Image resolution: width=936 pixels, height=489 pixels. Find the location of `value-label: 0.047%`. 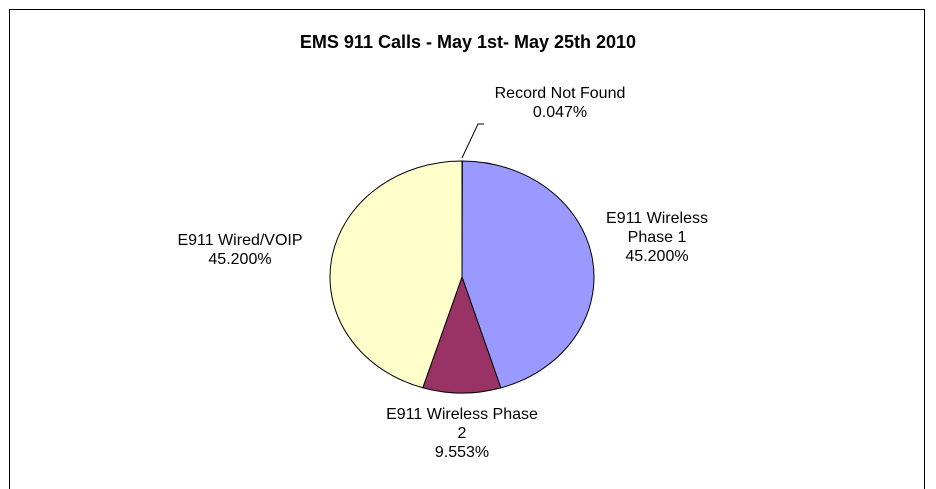

value-label: 0.047% is located at coordinates (560, 112).